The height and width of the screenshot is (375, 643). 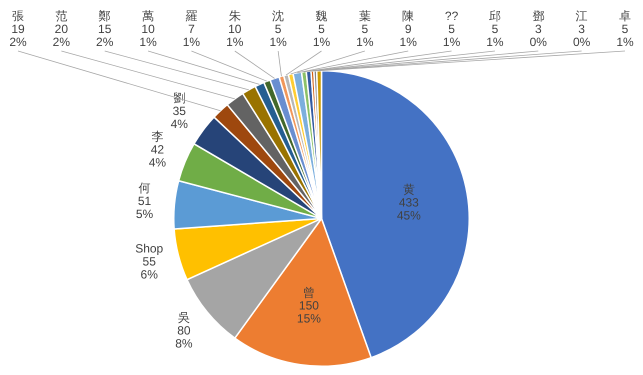 I want to click on data-label: 80 8%, so click(x=184, y=336).